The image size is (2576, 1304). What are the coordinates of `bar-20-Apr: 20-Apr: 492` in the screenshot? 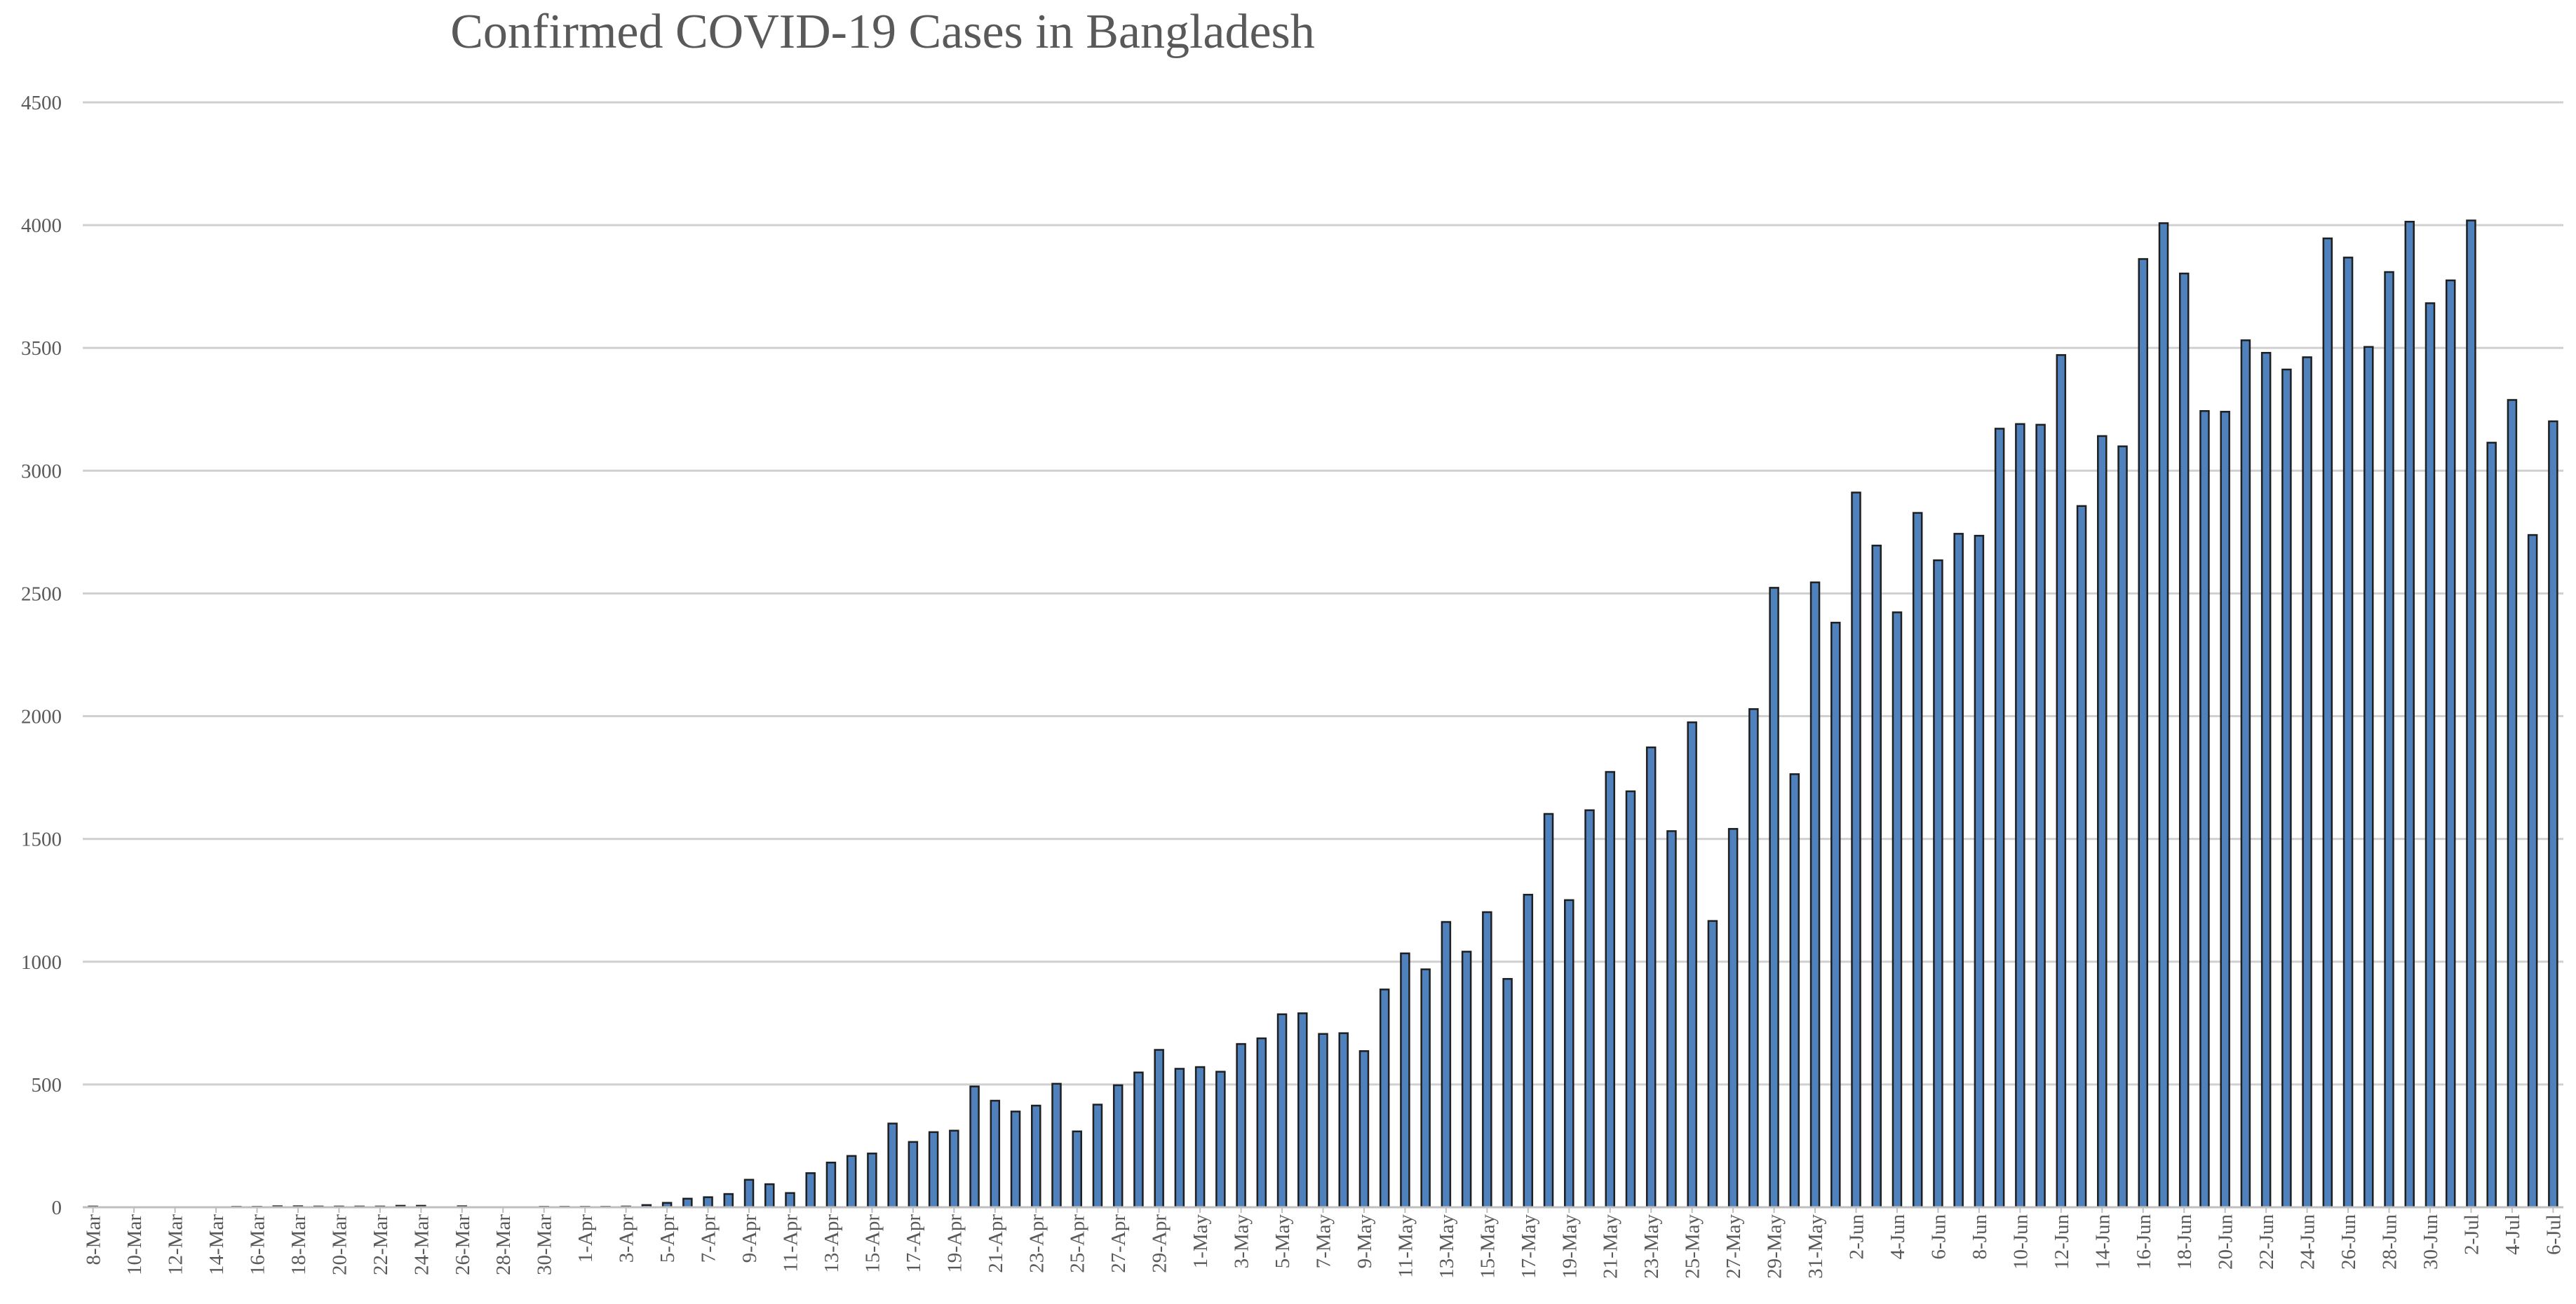 It's located at (974, 1147).